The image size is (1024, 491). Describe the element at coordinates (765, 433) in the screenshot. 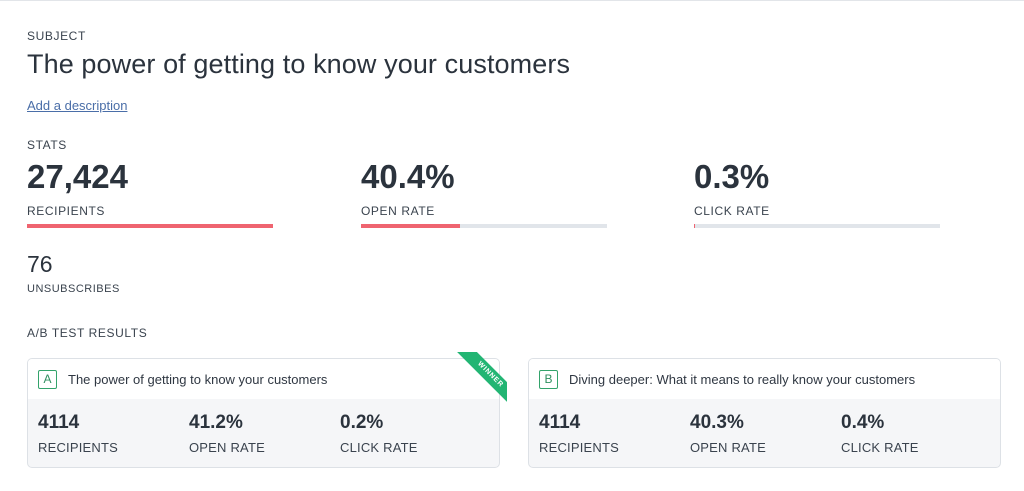

I see `variant-b-open-rate: 40.3% OPEN RATE` at that location.